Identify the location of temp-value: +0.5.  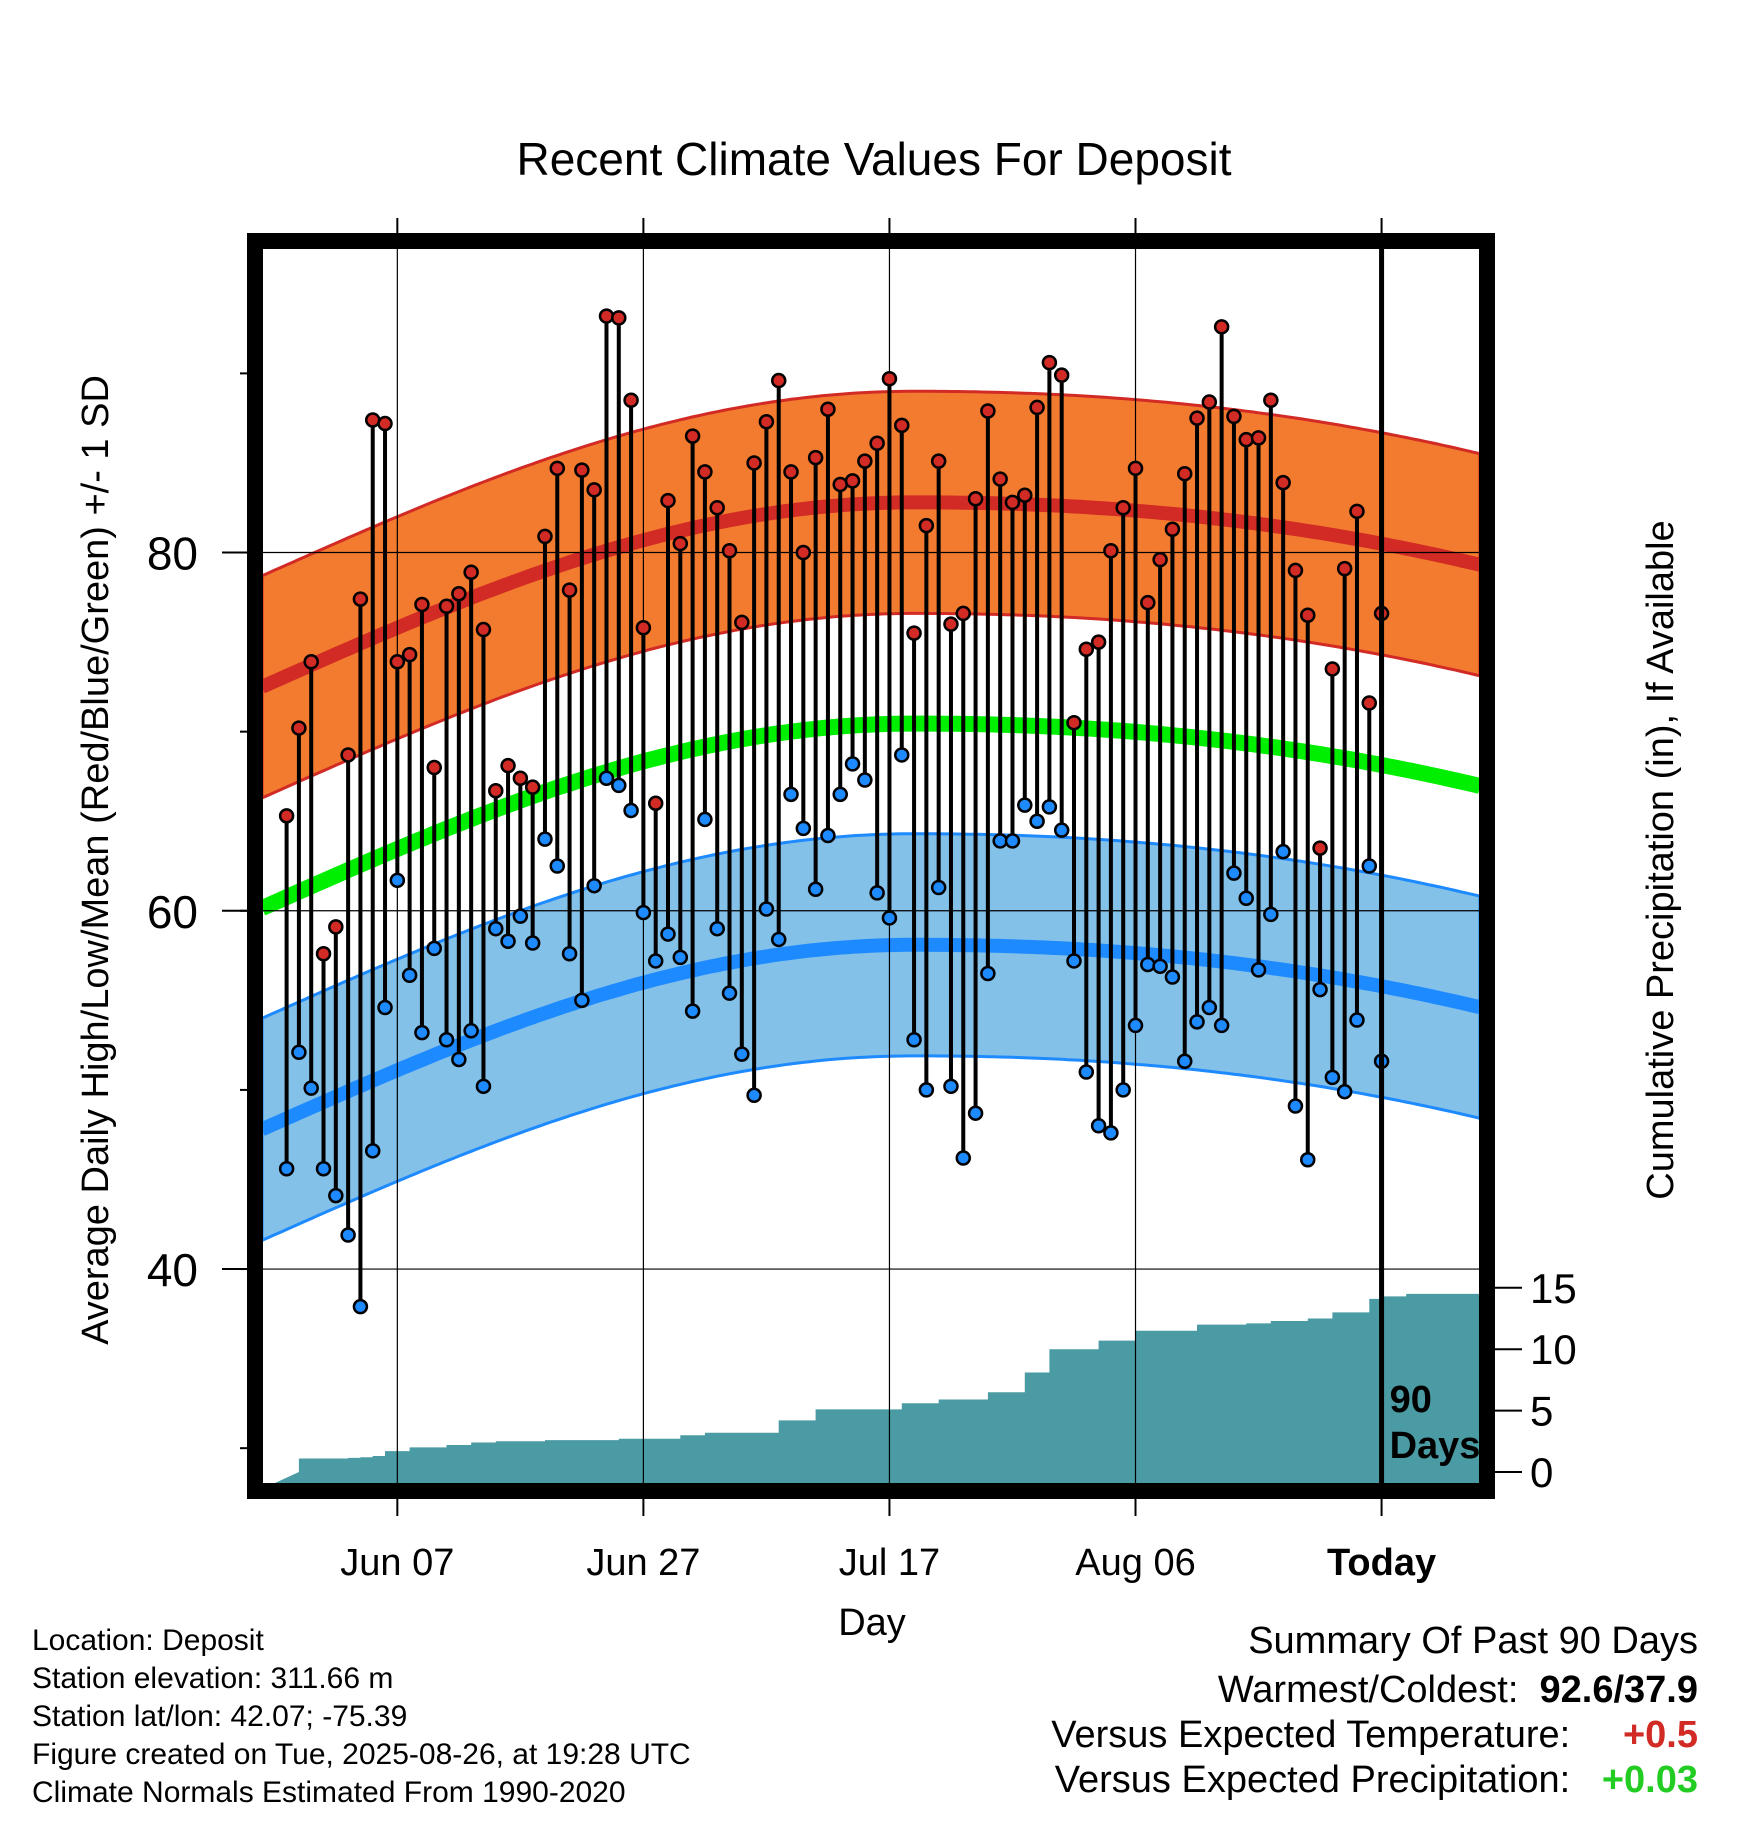
(1660, 1735).